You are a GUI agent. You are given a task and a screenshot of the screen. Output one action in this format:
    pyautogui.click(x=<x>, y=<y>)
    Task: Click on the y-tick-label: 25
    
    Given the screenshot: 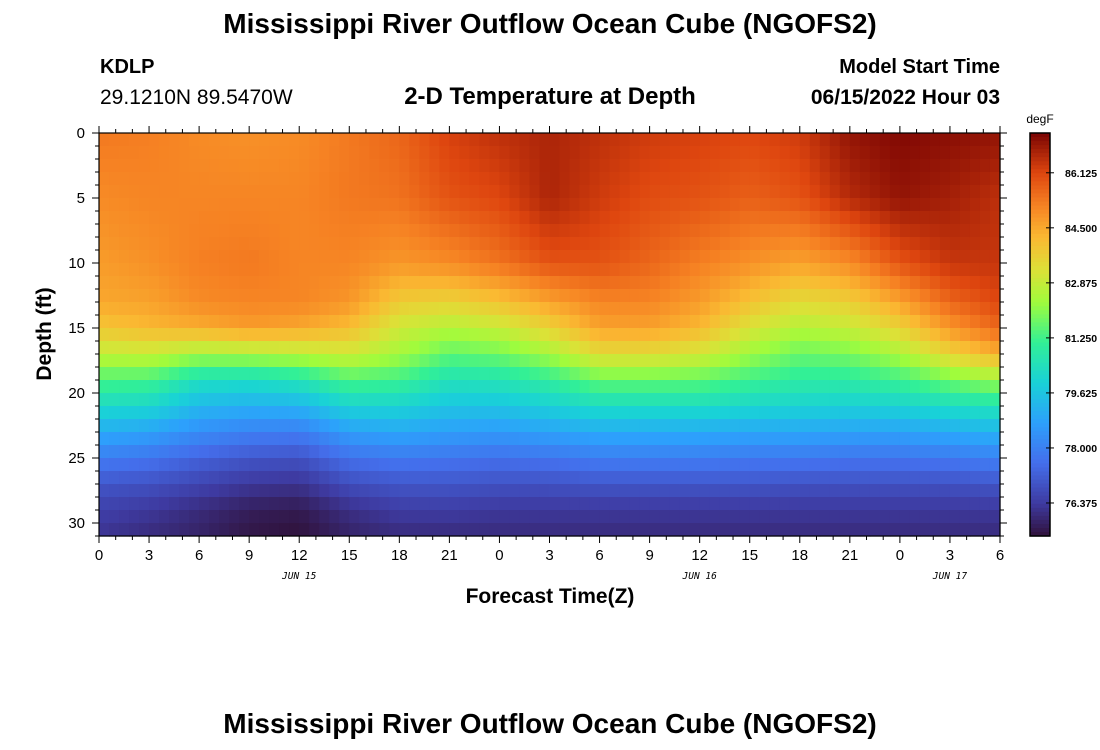 What is the action you would take?
    pyautogui.click(x=76, y=458)
    